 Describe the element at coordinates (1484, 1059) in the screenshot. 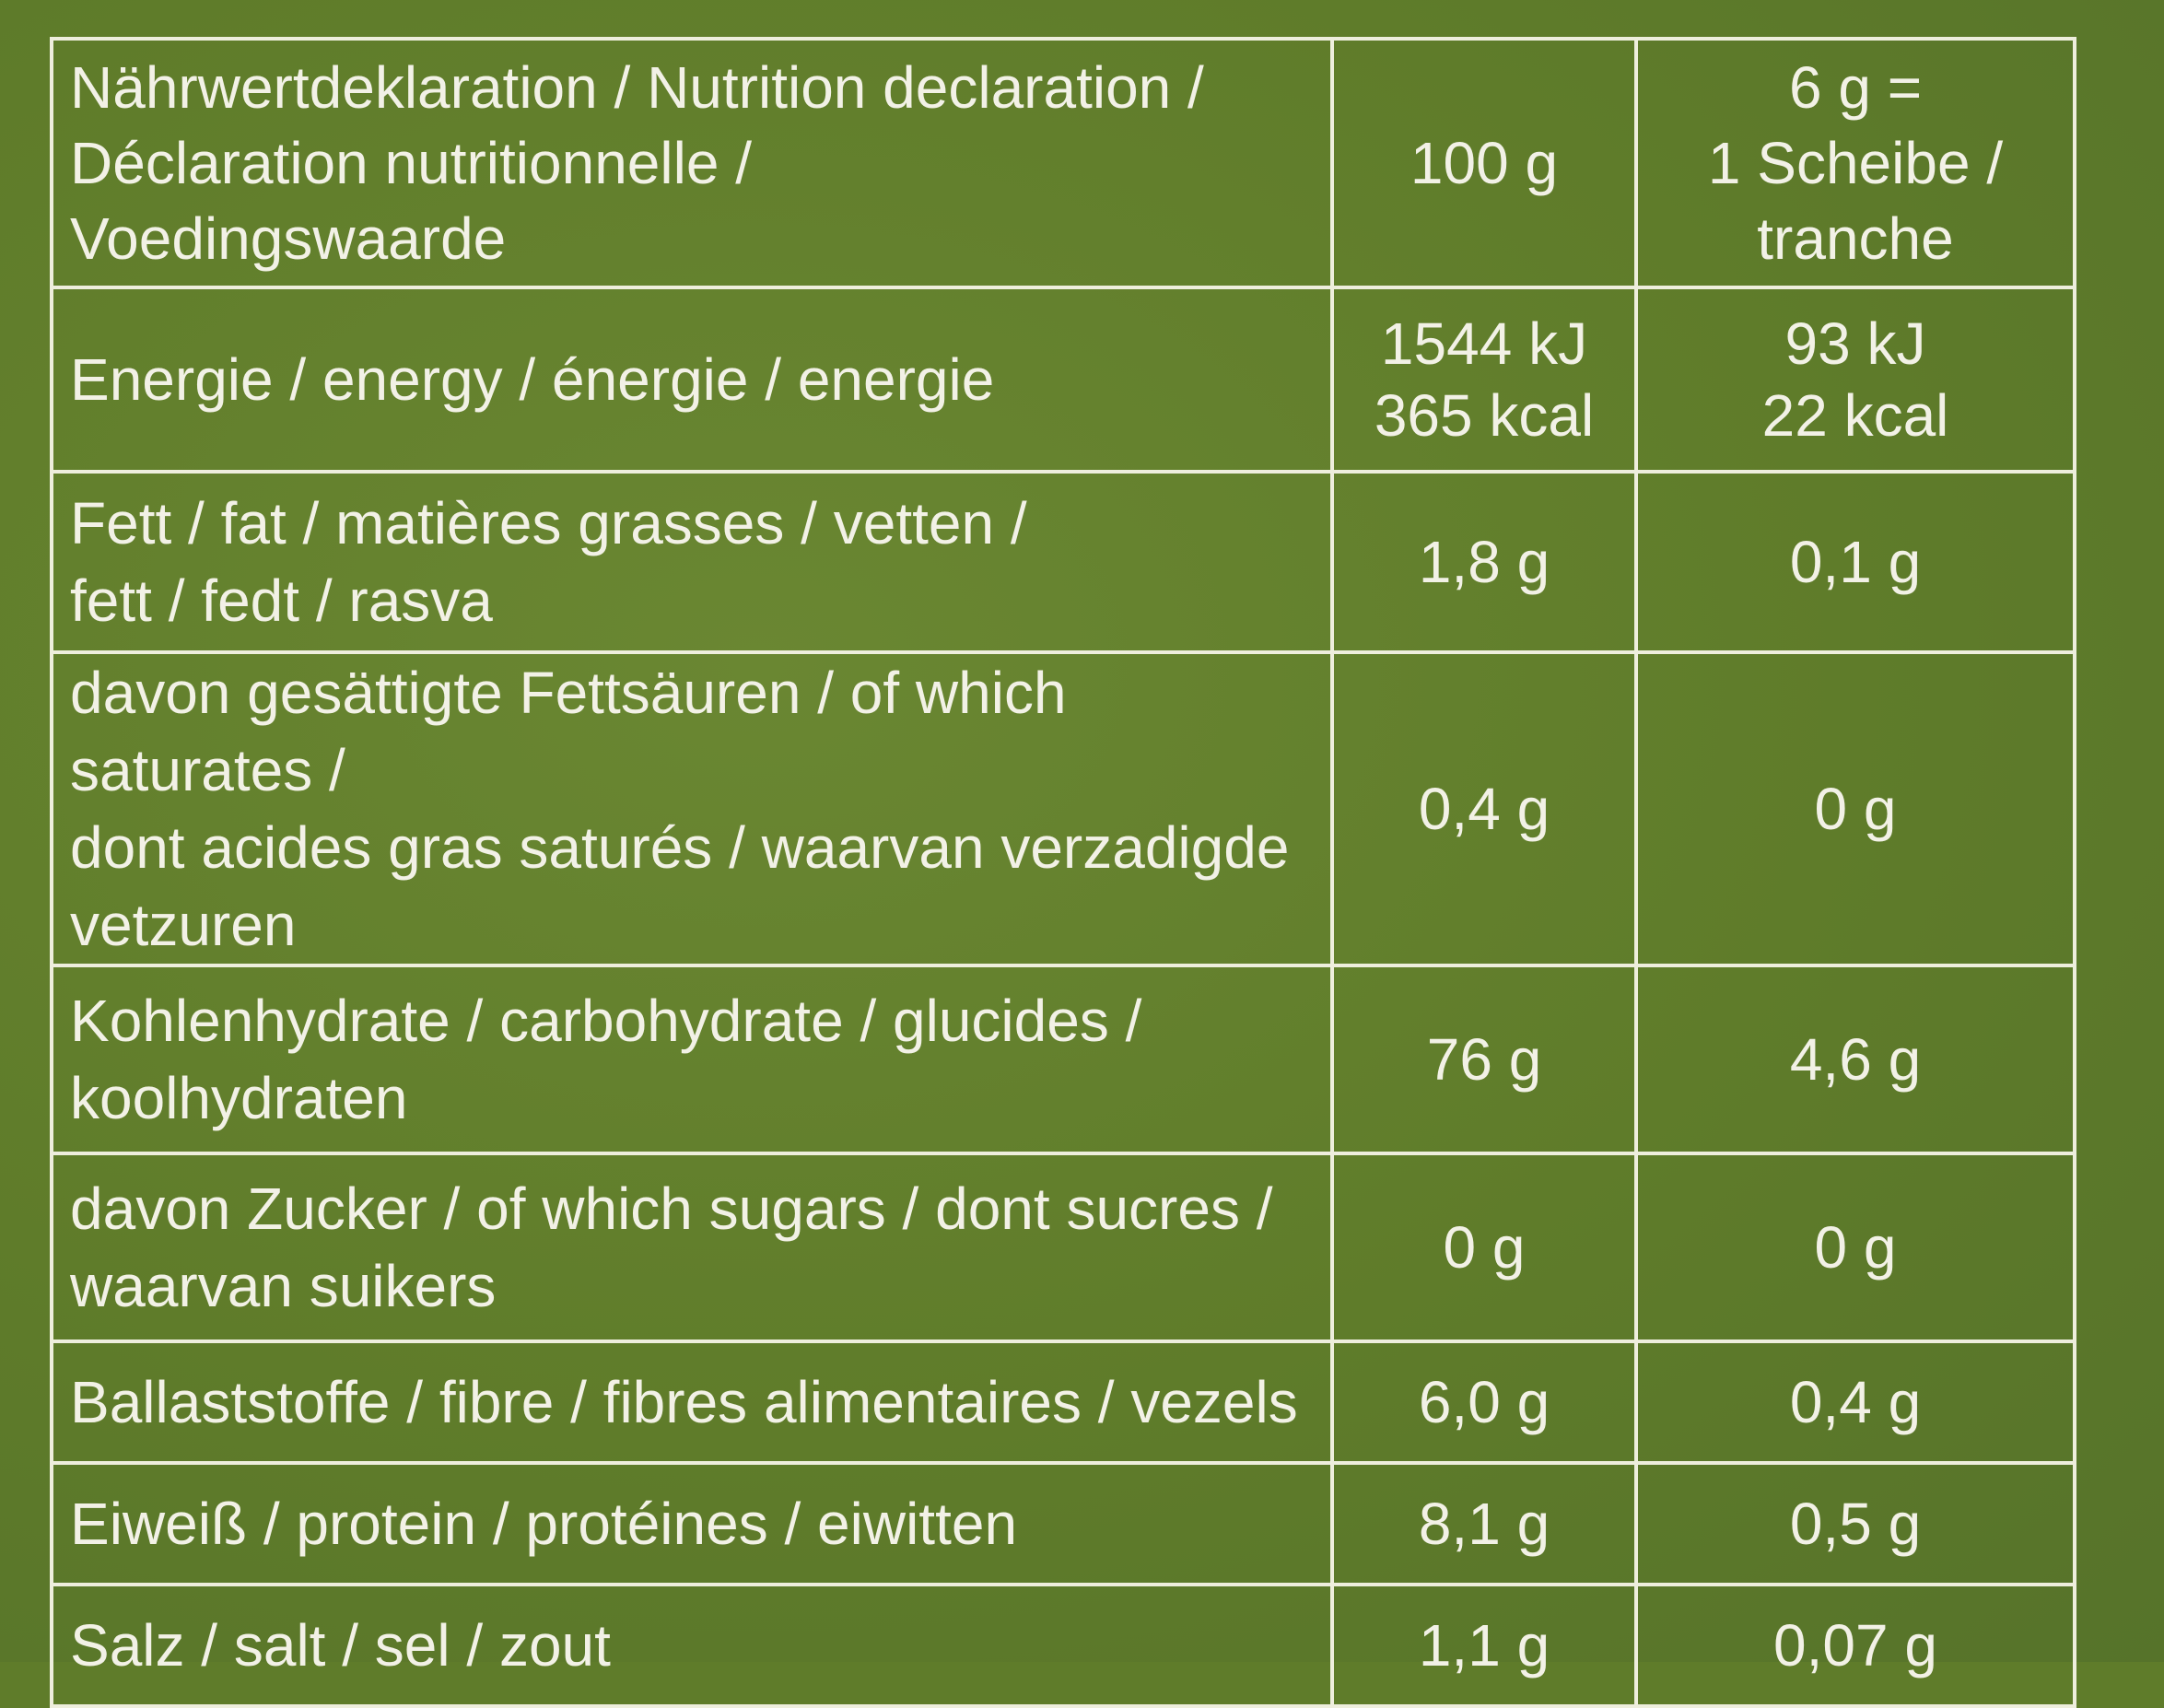

I see `value-100g: 76 g` at that location.